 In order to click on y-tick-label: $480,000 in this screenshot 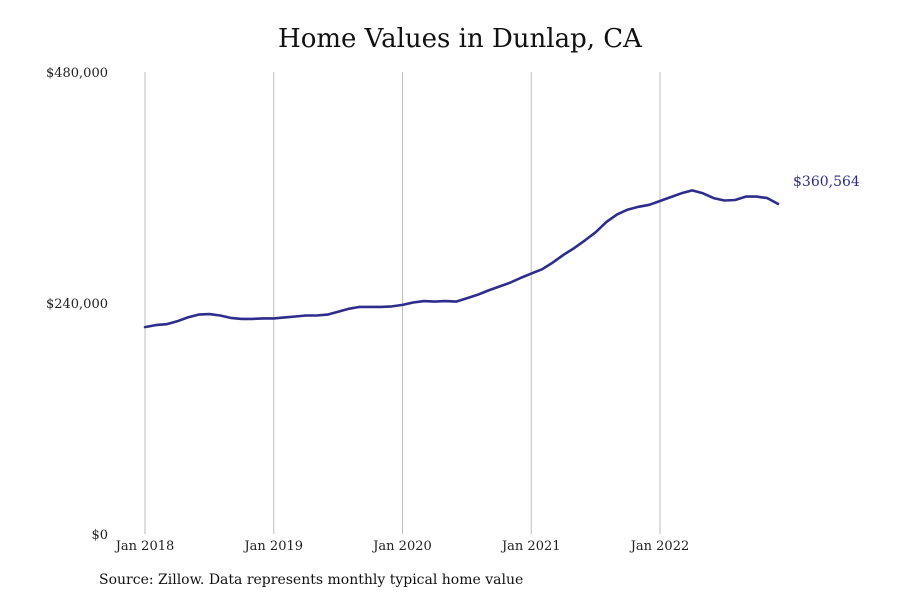, I will do `click(77, 73)`.